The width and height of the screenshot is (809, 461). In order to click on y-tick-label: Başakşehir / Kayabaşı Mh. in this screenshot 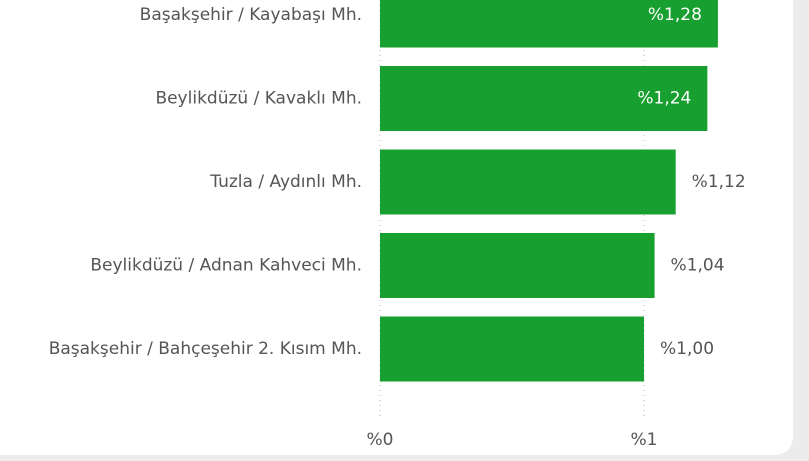, I will do `click(251, 15)`.